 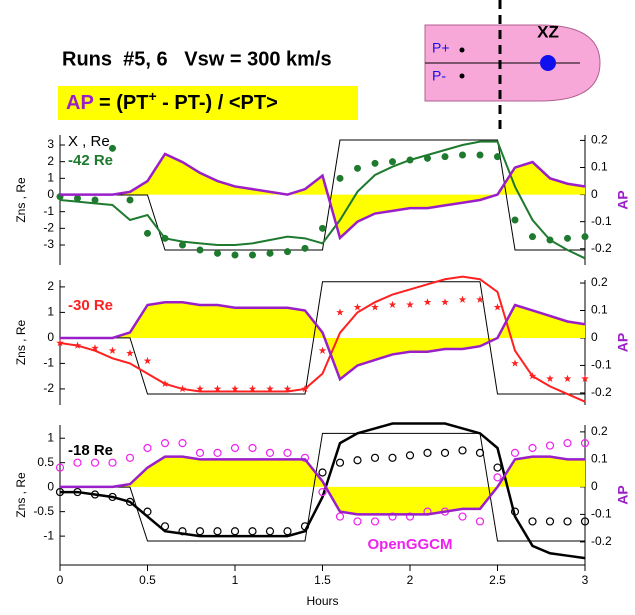 What do you see at coordinates (462, 76) in the screenshot?
I see `probe` at bounding box center [462, 76].